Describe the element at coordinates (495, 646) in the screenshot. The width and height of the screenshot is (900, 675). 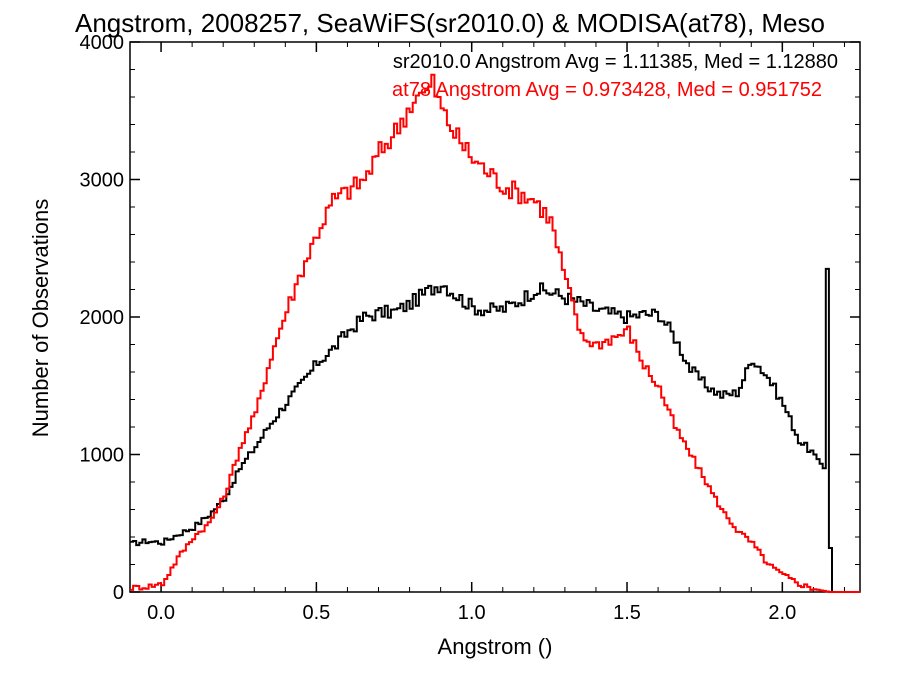
I see `x-axis-label: Angstrom ()` at that location.